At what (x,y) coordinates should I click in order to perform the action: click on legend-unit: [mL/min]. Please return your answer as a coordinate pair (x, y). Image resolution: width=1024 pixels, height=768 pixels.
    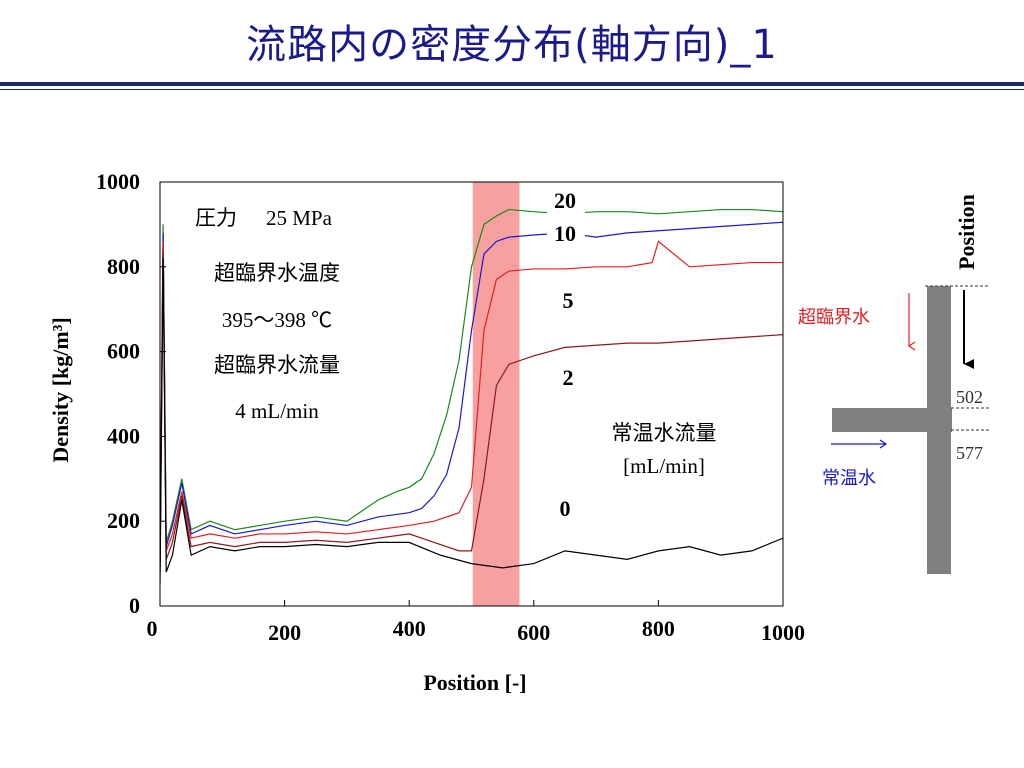
    Looking at the image, I should click on (664, 466).